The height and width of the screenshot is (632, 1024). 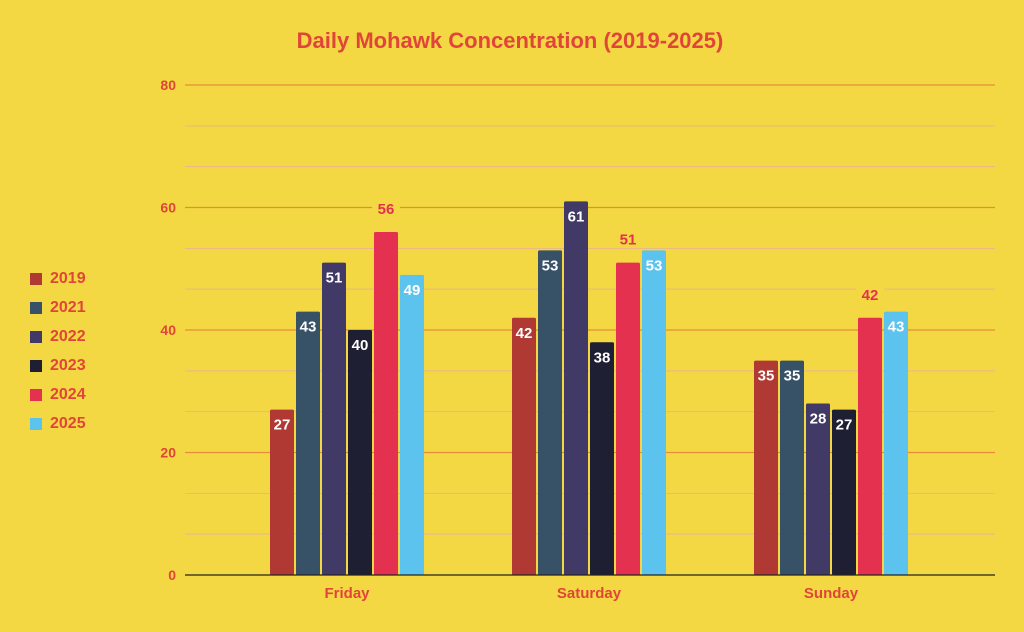 I want to click on bar-2021-sunday, so click(x=792, y=467).